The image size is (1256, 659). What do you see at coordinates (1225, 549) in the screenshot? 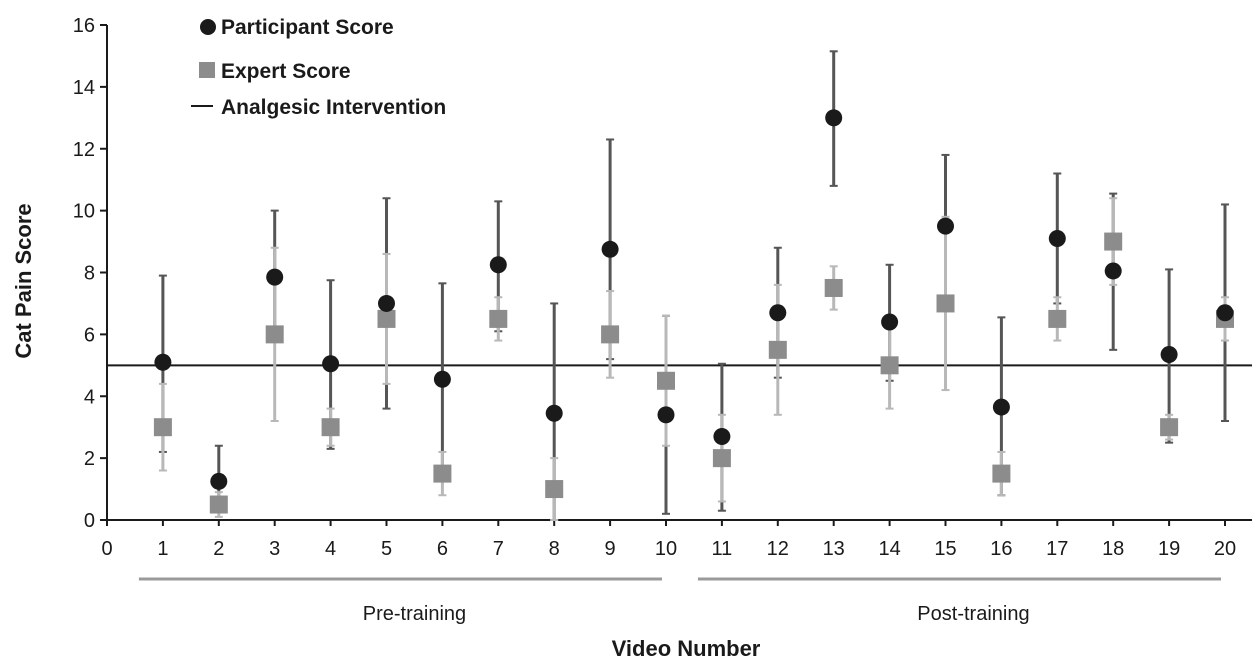
I see `x-tick-label: 20` at bounding box center [1225, 549].